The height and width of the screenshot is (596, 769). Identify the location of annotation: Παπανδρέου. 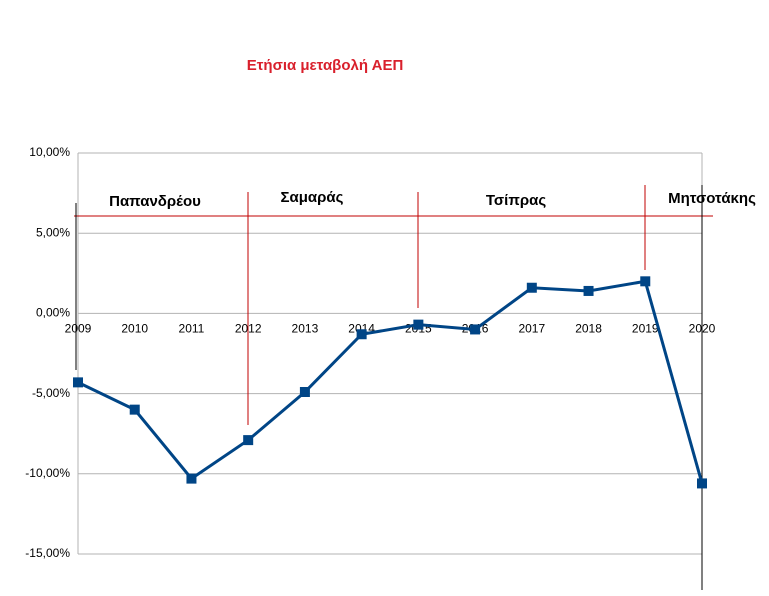
(155, 201).